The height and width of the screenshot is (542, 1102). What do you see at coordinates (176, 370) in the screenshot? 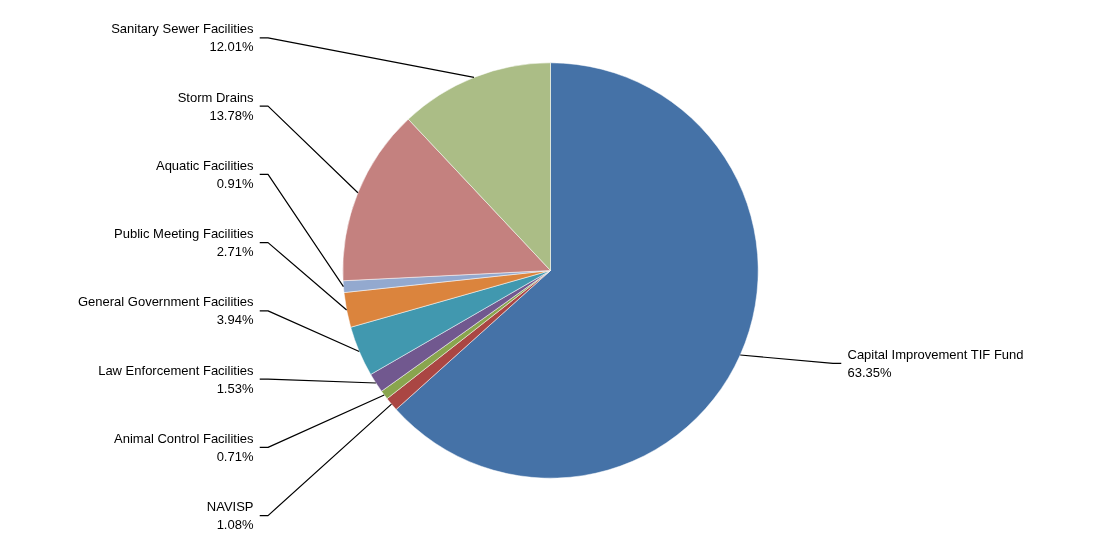
I see `slice-label: Law Enforcement Facilities` at bounding box center [176, 370].